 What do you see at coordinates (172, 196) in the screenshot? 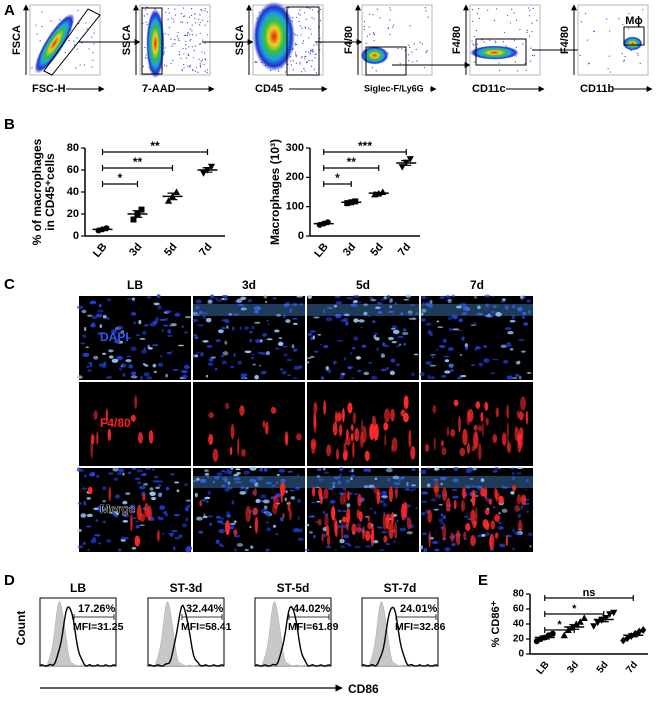
I see `error-bar` at bounding box center [172, 196].